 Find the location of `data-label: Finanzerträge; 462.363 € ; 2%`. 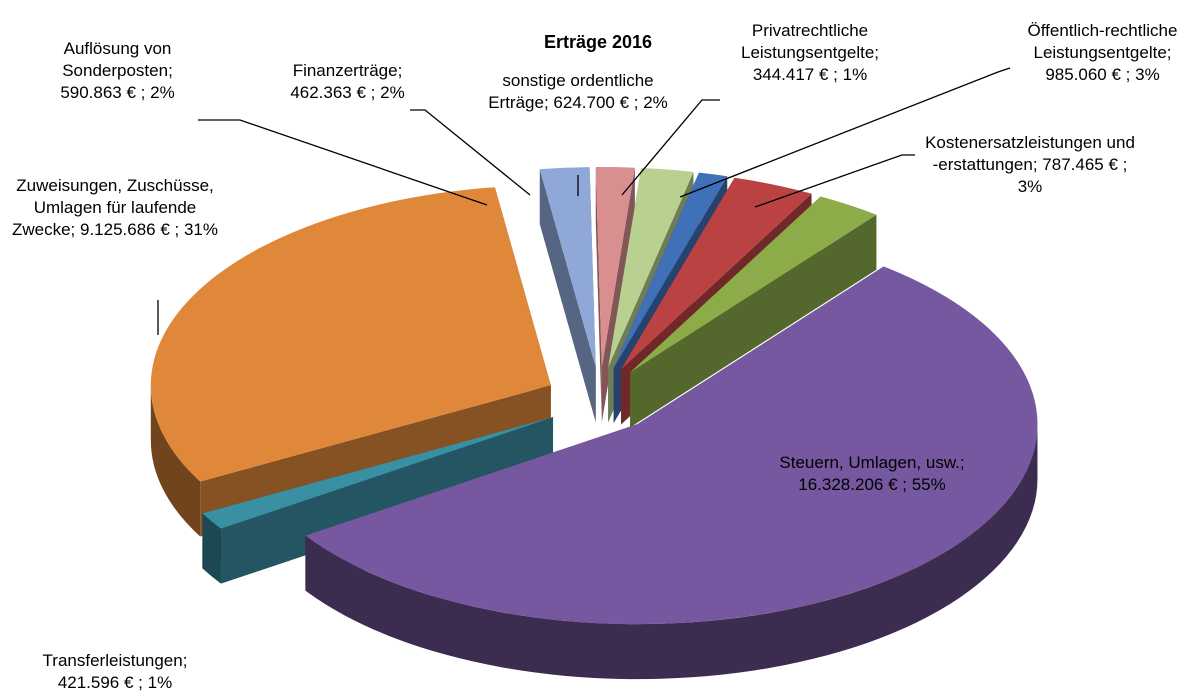

data-label: Finanzerträge; 462.363 € ; 2% is located at coordinates (347, 82).